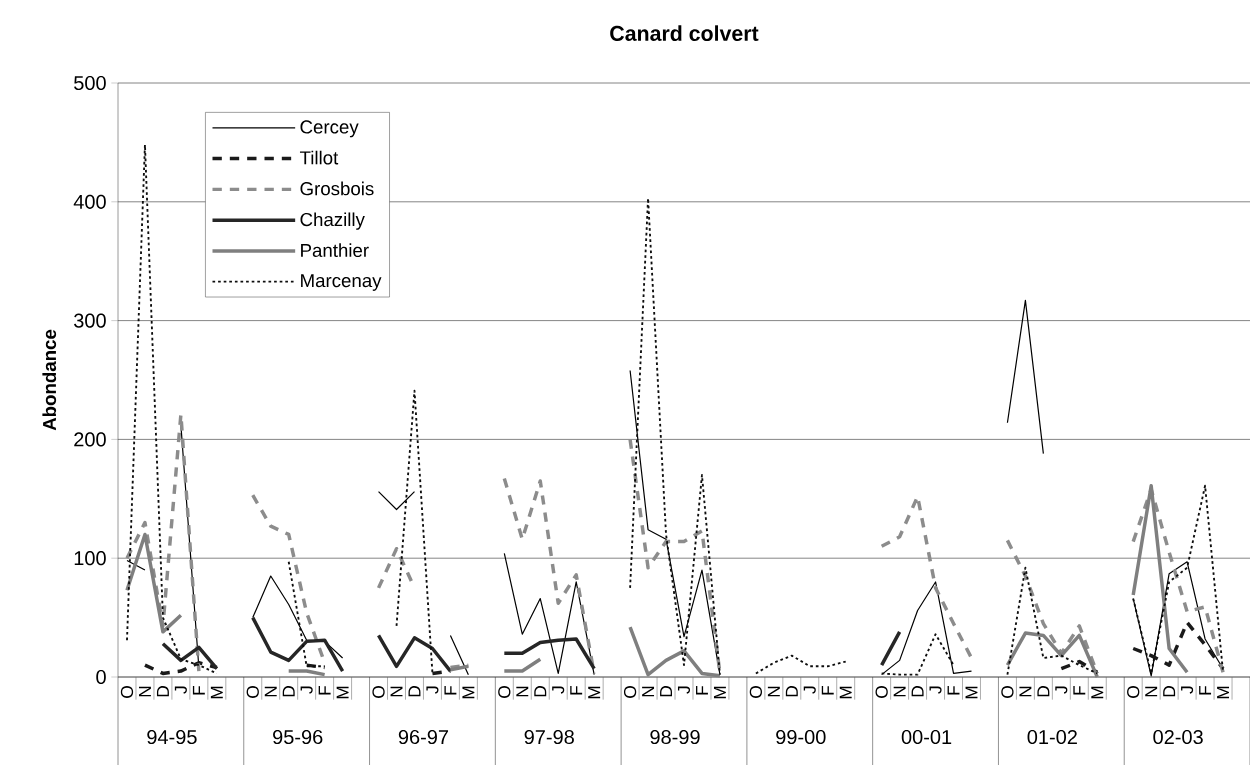 Image resolution: width=1250 pixels, height=765 pixels. What do you see at coordinates (337, 188) in the screenshot?
I see `legend-label: Grosbois` at bounding box center [337, 188].